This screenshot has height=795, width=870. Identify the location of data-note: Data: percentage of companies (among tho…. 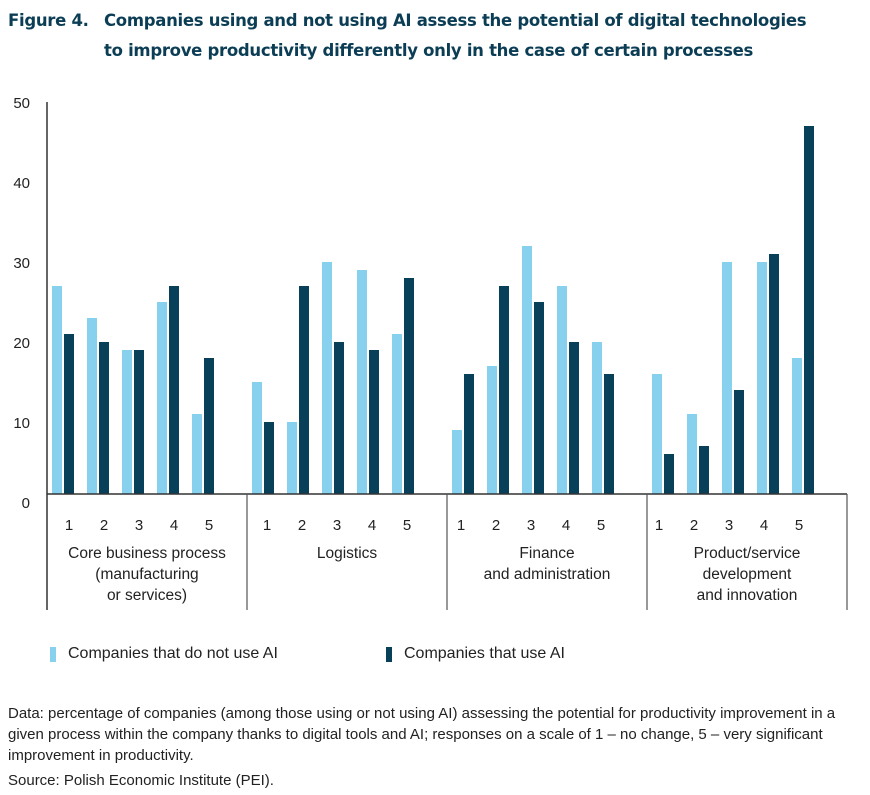
(422, 734).